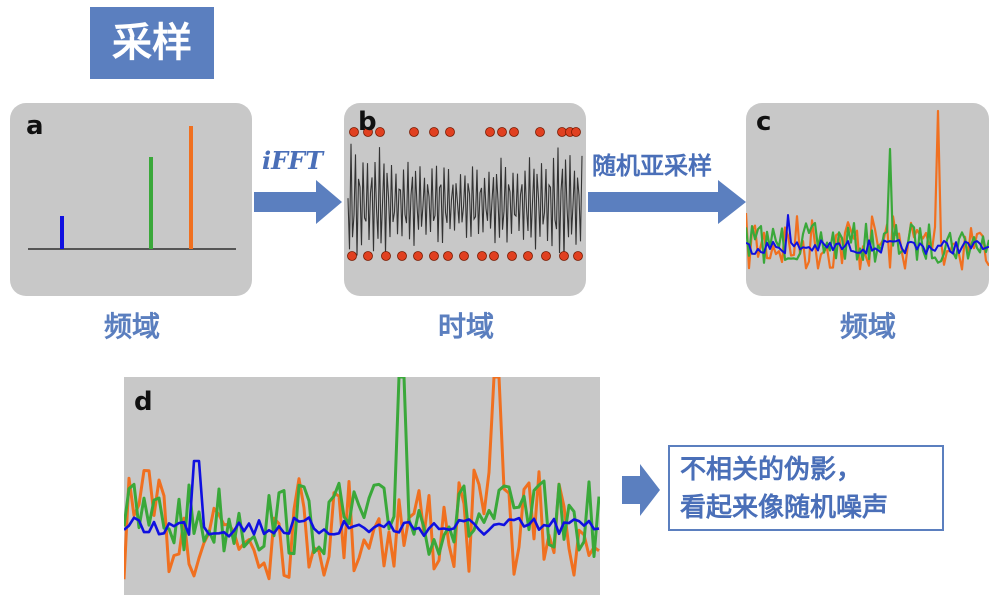  Describe the element at coordinates (806, 488) in the screenshot. I see `note-box: 不相关的伪影， 看起来像随机噪声` at that location.